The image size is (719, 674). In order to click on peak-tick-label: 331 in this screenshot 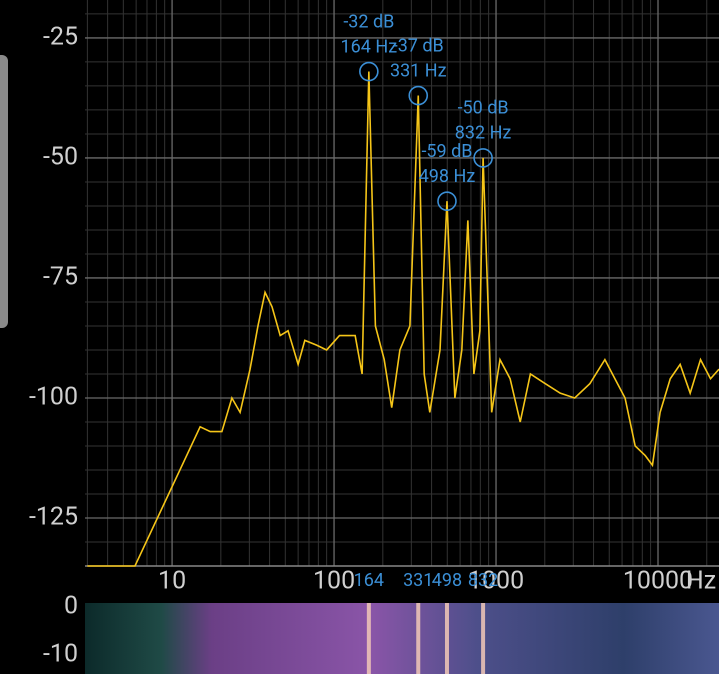, I will do `click(418, 580)`.